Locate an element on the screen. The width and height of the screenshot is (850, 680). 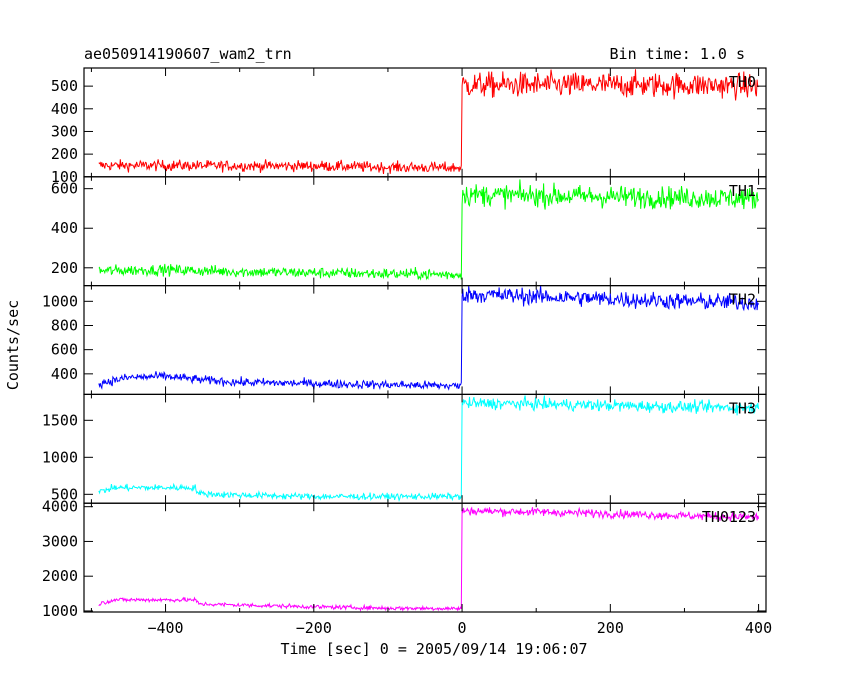
x-tick-label: 0 is located at coordinates (462, 628).